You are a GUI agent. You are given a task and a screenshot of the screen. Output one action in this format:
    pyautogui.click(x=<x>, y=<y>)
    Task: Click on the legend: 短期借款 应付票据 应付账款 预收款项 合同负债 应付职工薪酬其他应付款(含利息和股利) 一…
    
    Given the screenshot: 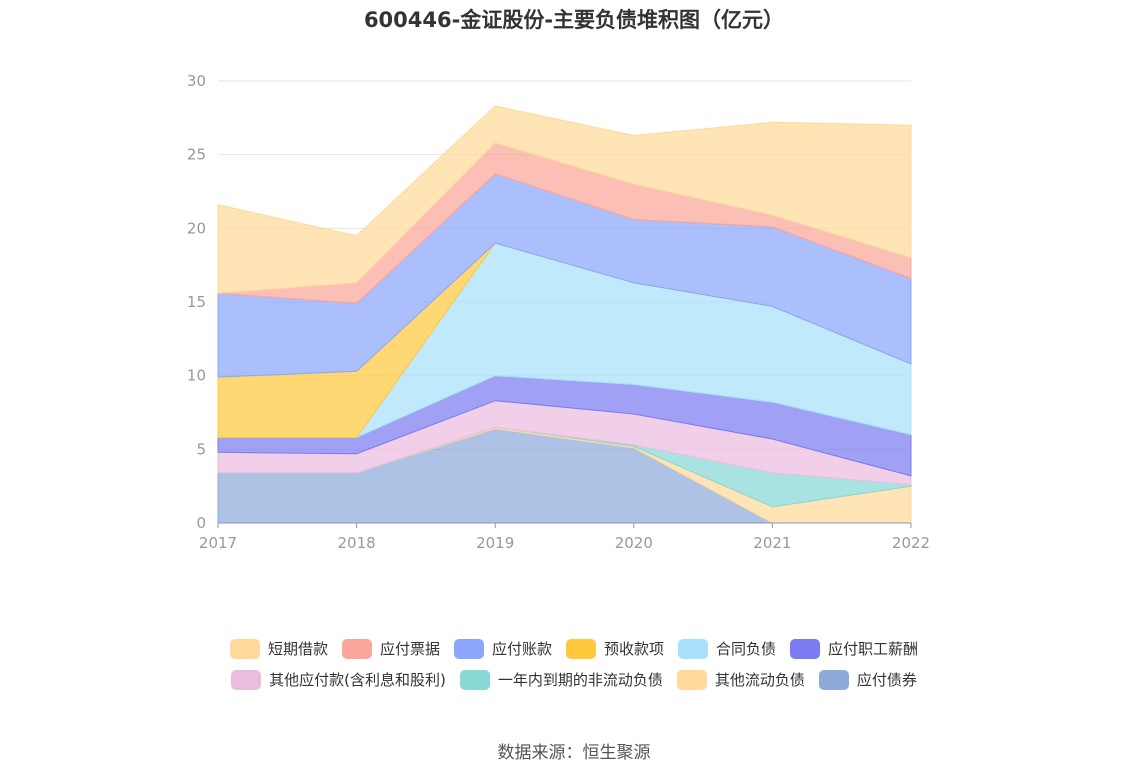 What is the action you would take?
    pyautogui.click(x=574, y=669)
    